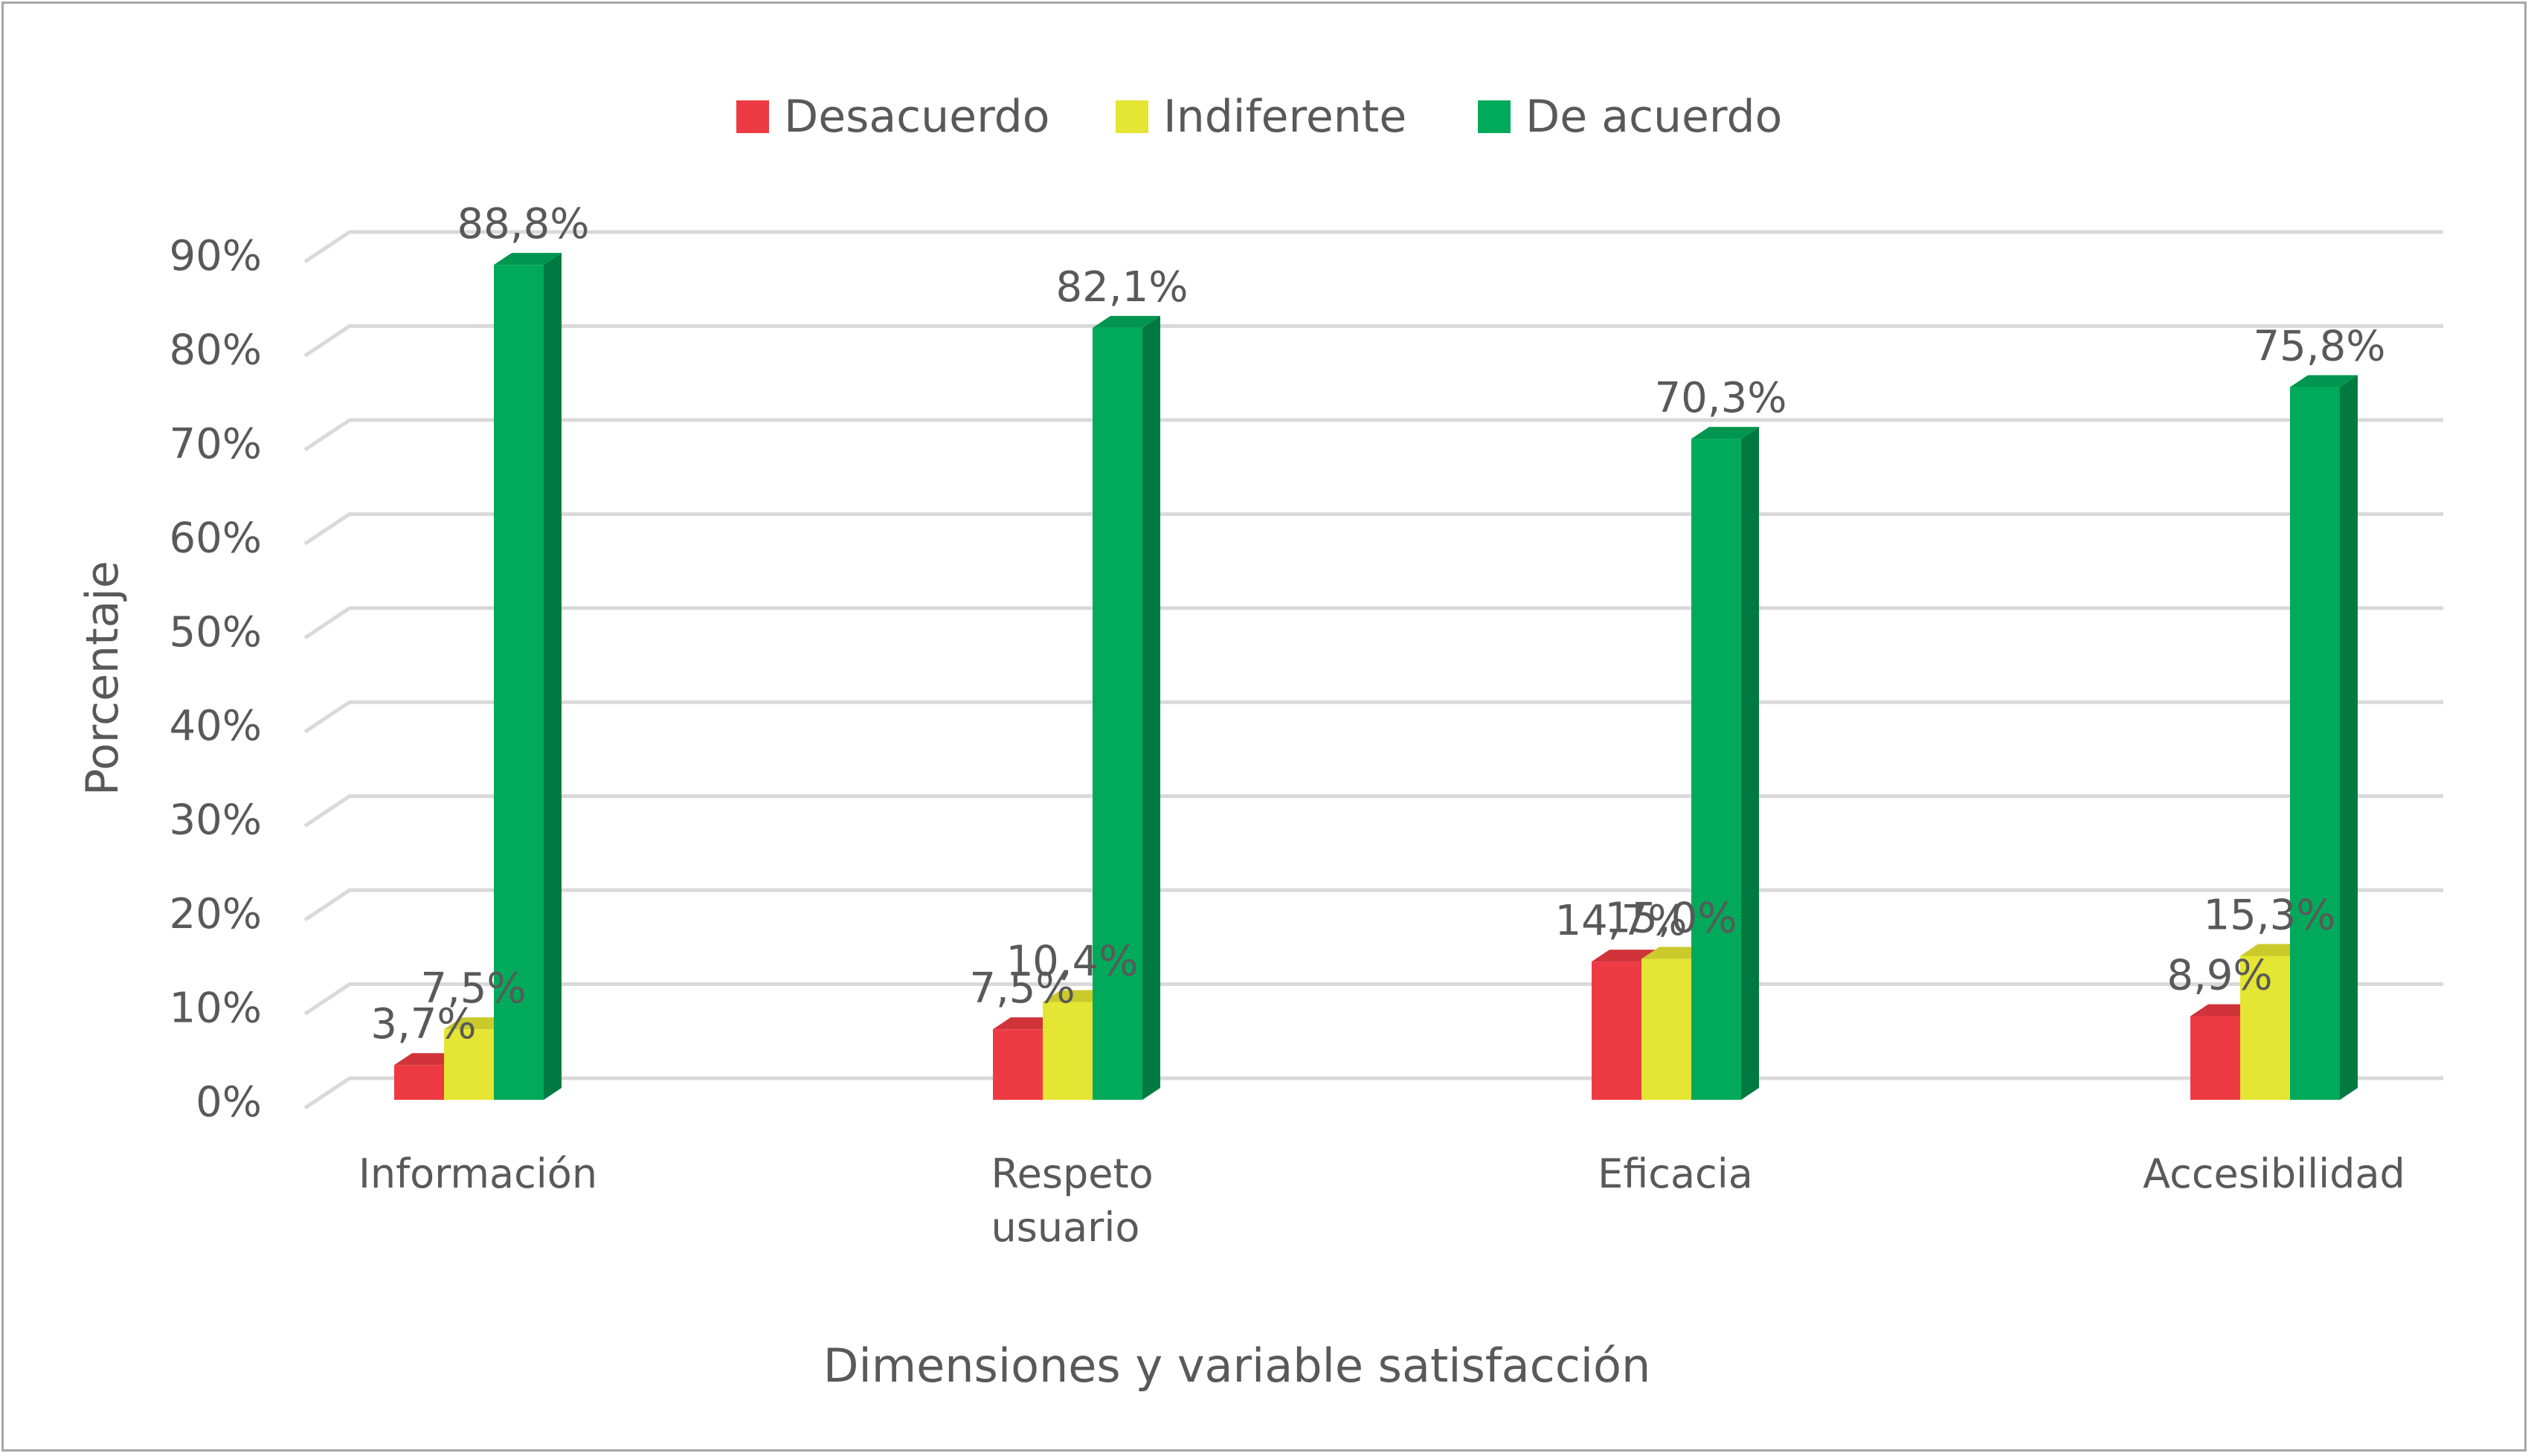 Image resolution: width=2531 pixels, height=1456 pixels. What do you see at coordinates (1284, 117) in the screenshot?
I see `legend-label: Indiferente` at bounding box center [1284, 117].